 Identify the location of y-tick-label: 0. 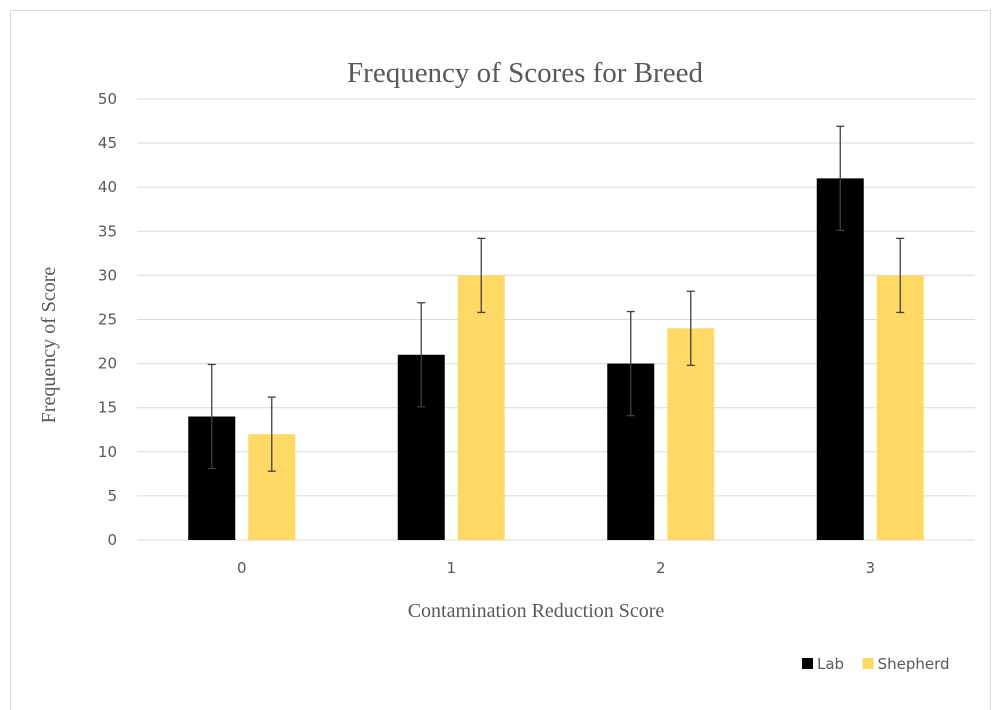
(112, 540).